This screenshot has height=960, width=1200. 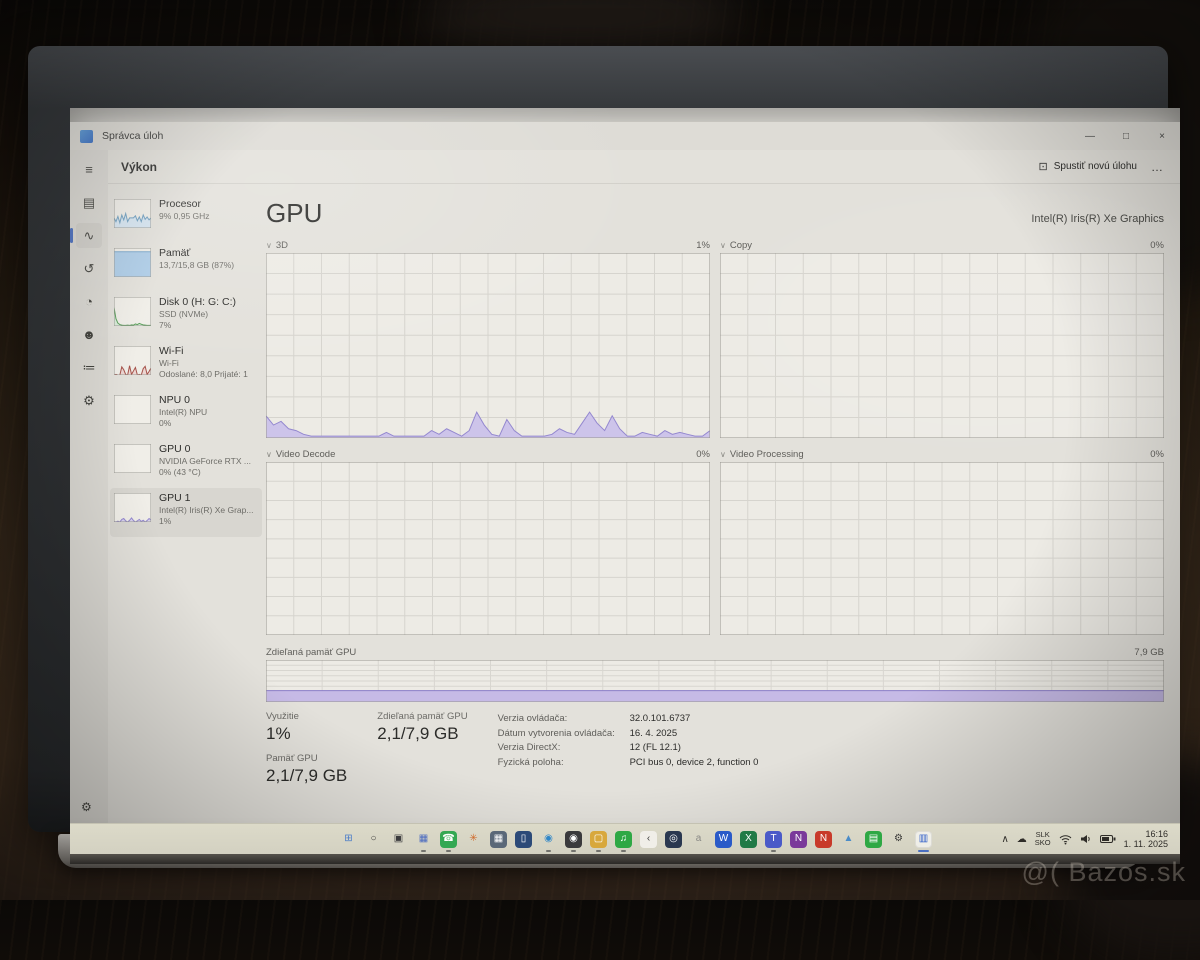 I want to click on sidebar-item-label: GPU 0, so click(x=175, y=449).